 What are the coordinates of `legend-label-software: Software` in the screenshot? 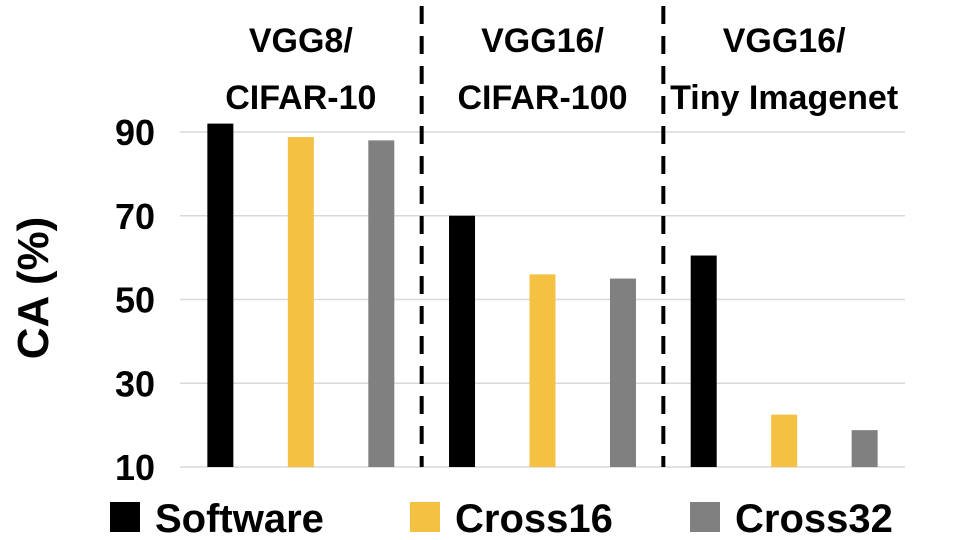 It's located at (239, 518).